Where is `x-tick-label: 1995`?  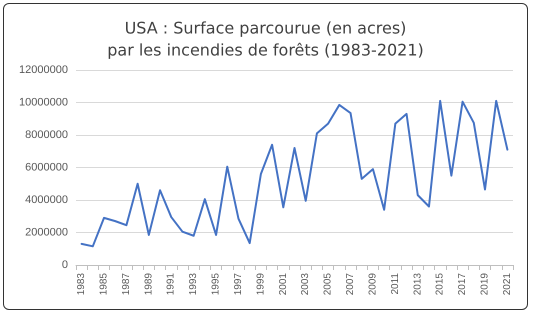 x-tick-label: 1995 is located at coordinates (216, 284).